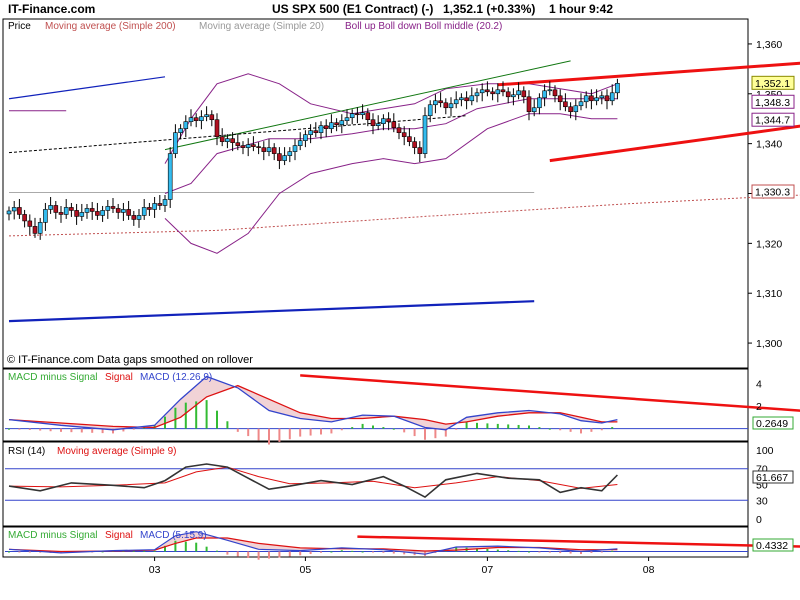  Describe the element at coordinates (550, 393) in the screenshot. I see `macd1-red-trendline` at that location.